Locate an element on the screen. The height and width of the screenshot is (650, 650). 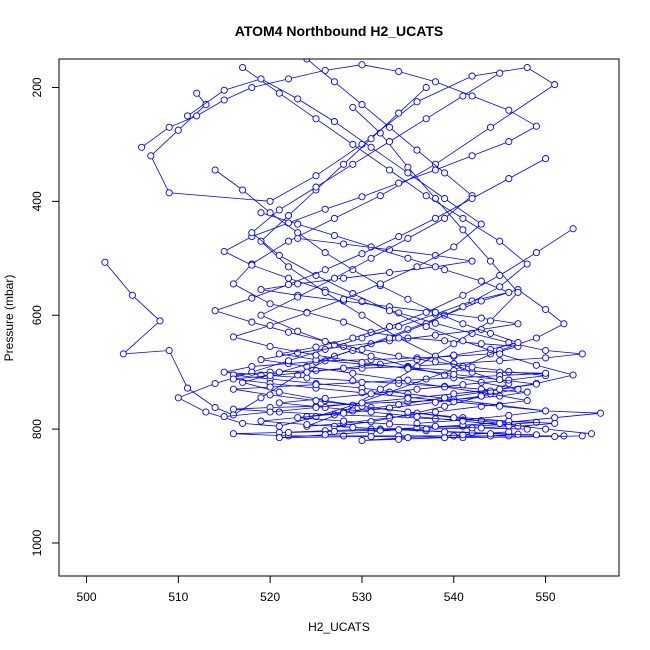
y-tick-label: 1000 is located at coordinates (37, 542).